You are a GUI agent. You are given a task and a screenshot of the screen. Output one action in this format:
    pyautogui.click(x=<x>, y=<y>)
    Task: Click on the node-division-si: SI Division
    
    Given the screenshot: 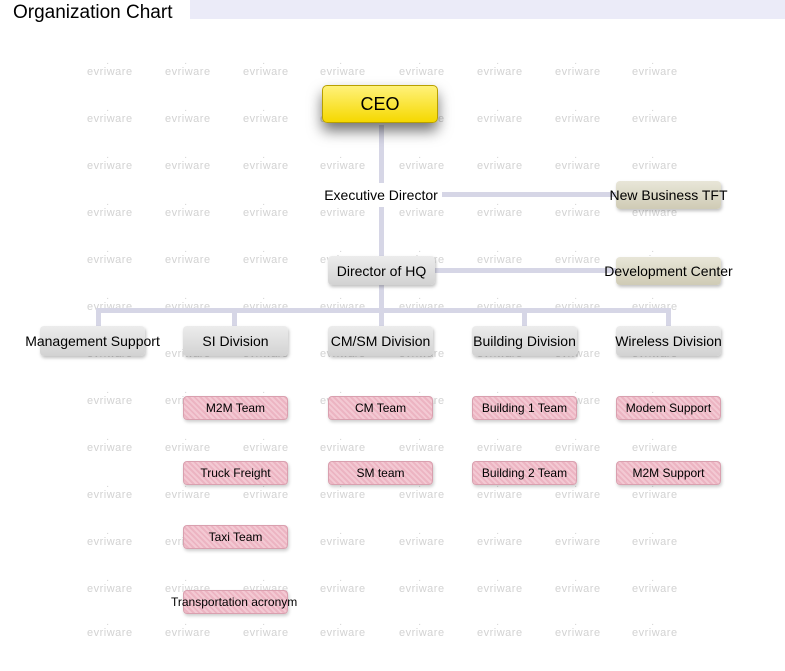 What is the action you would take?
    pyautogui.click(x=235, y=341)
    